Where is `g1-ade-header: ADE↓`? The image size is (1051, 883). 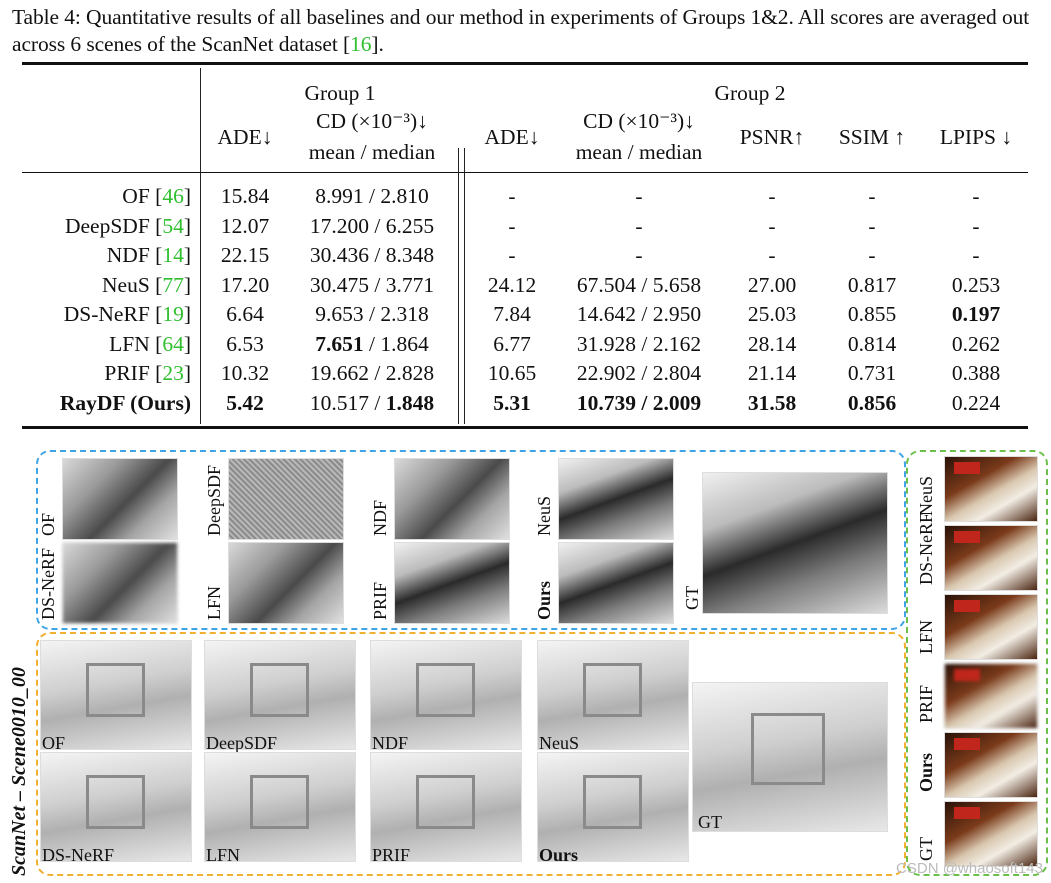
g1-ade-header: ADE↓ is located at coordinates (245, 137).